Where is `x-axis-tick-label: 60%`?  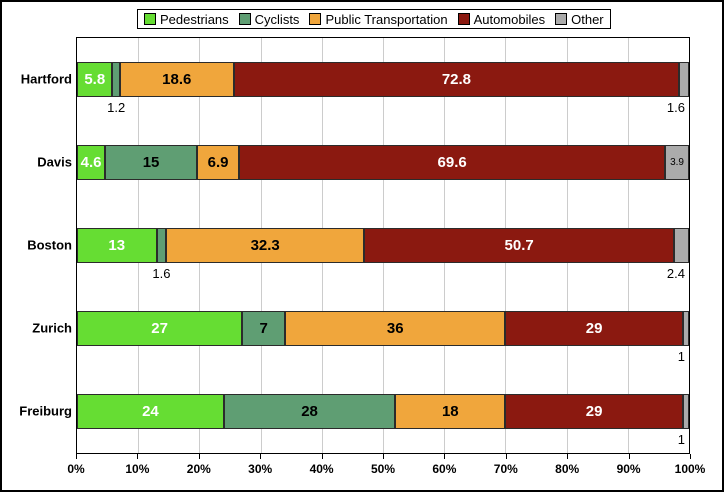 x-axis-tick-label: 60% is located at coordinates (444, 469).